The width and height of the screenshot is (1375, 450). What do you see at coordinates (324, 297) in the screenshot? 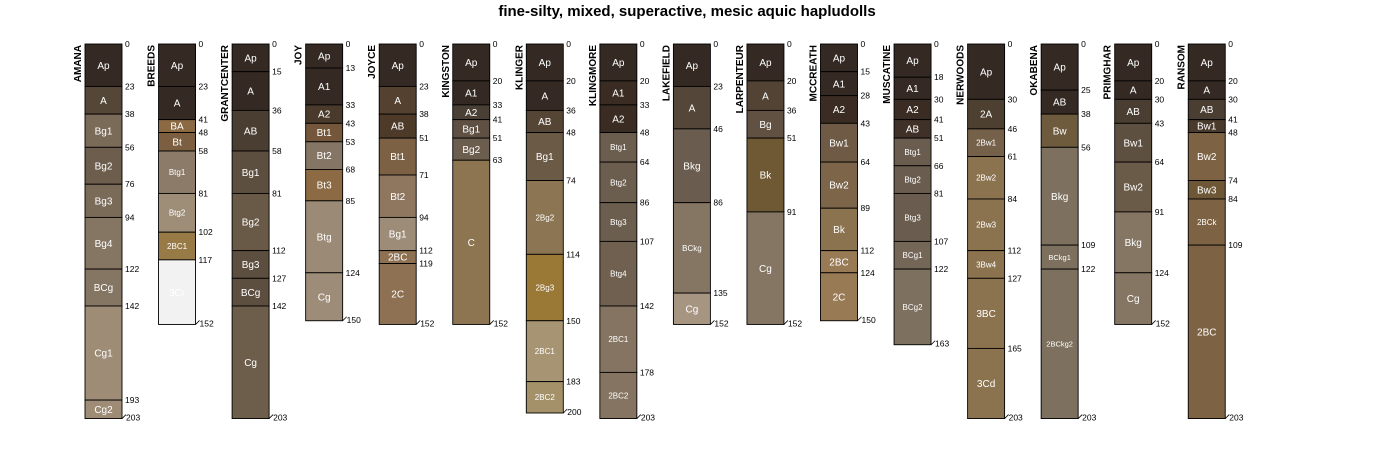
I see `horizon-label: Cg` at bounding box center [324, 297].